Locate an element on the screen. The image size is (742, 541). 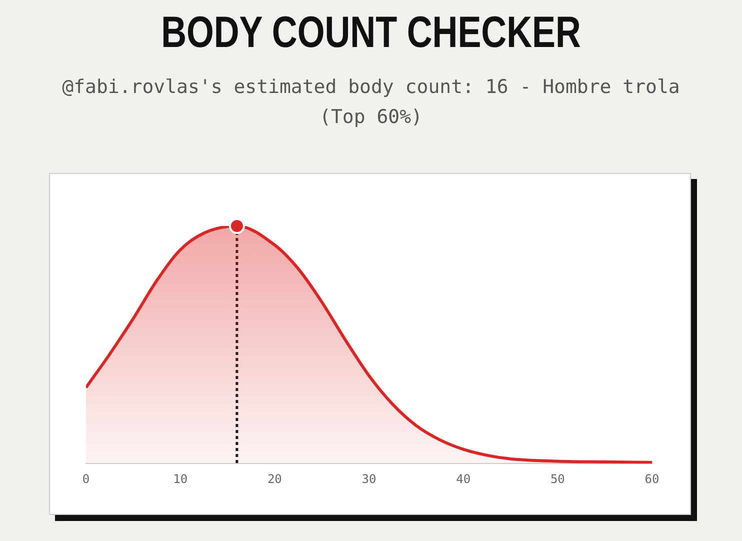
x-tick-label: 20 is located at coordinates (274, 479).